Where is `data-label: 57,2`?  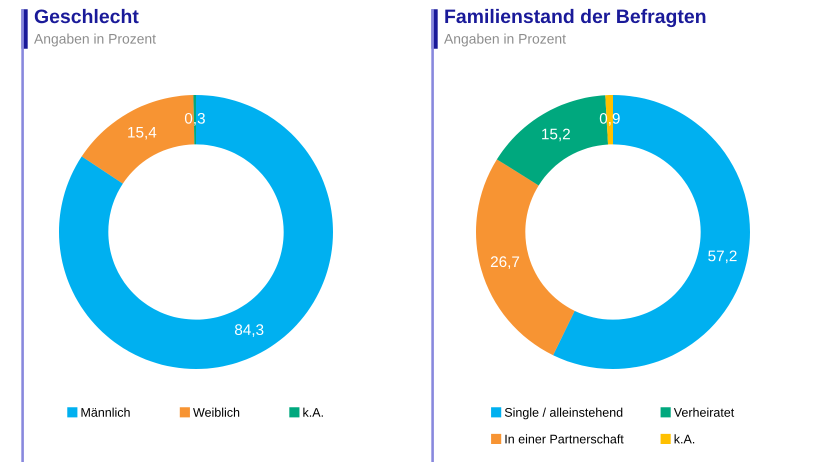
data-label: 57,2 is located at coordinates (722, 257).